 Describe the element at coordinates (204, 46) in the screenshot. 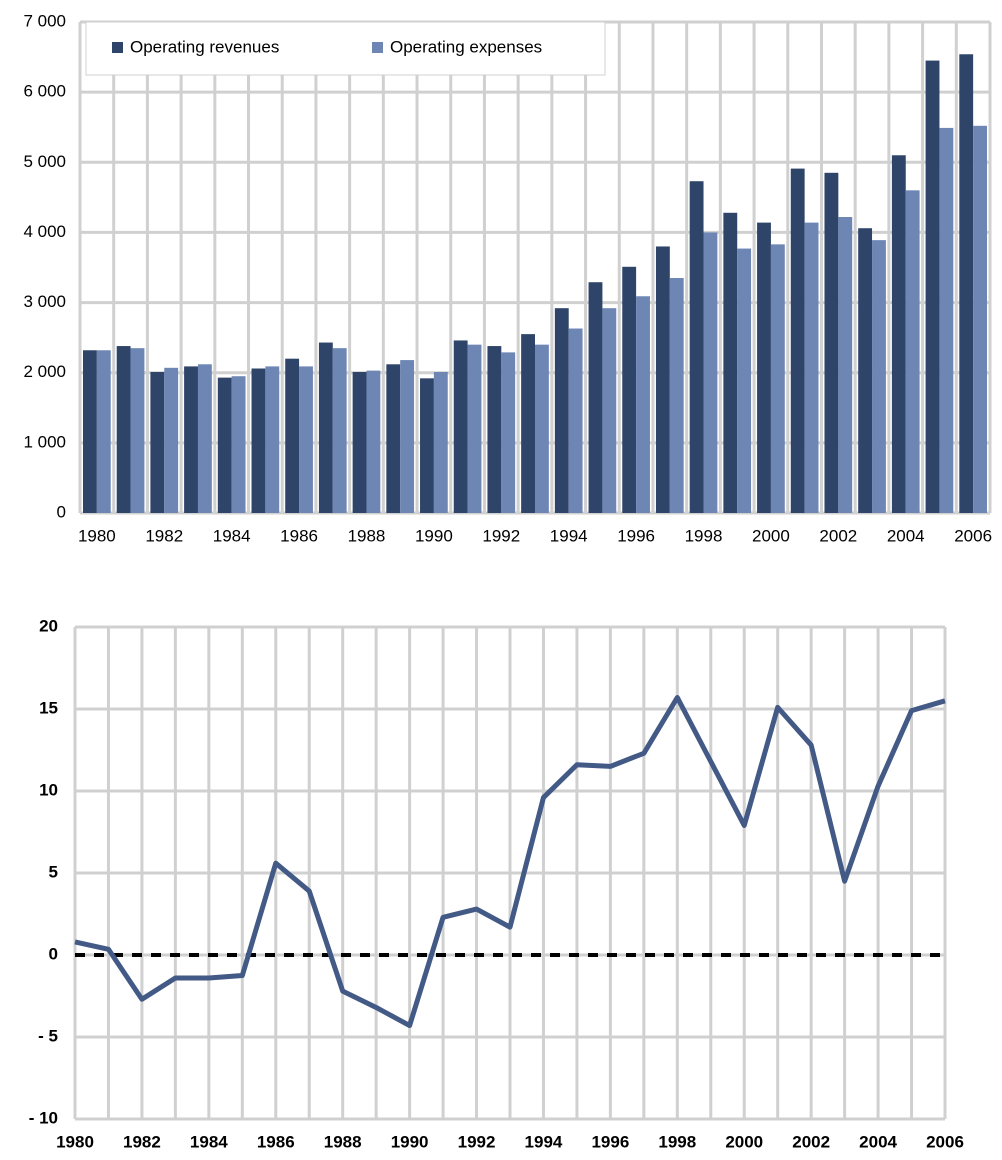

I see `legend-label: Operating revenues` at that location.